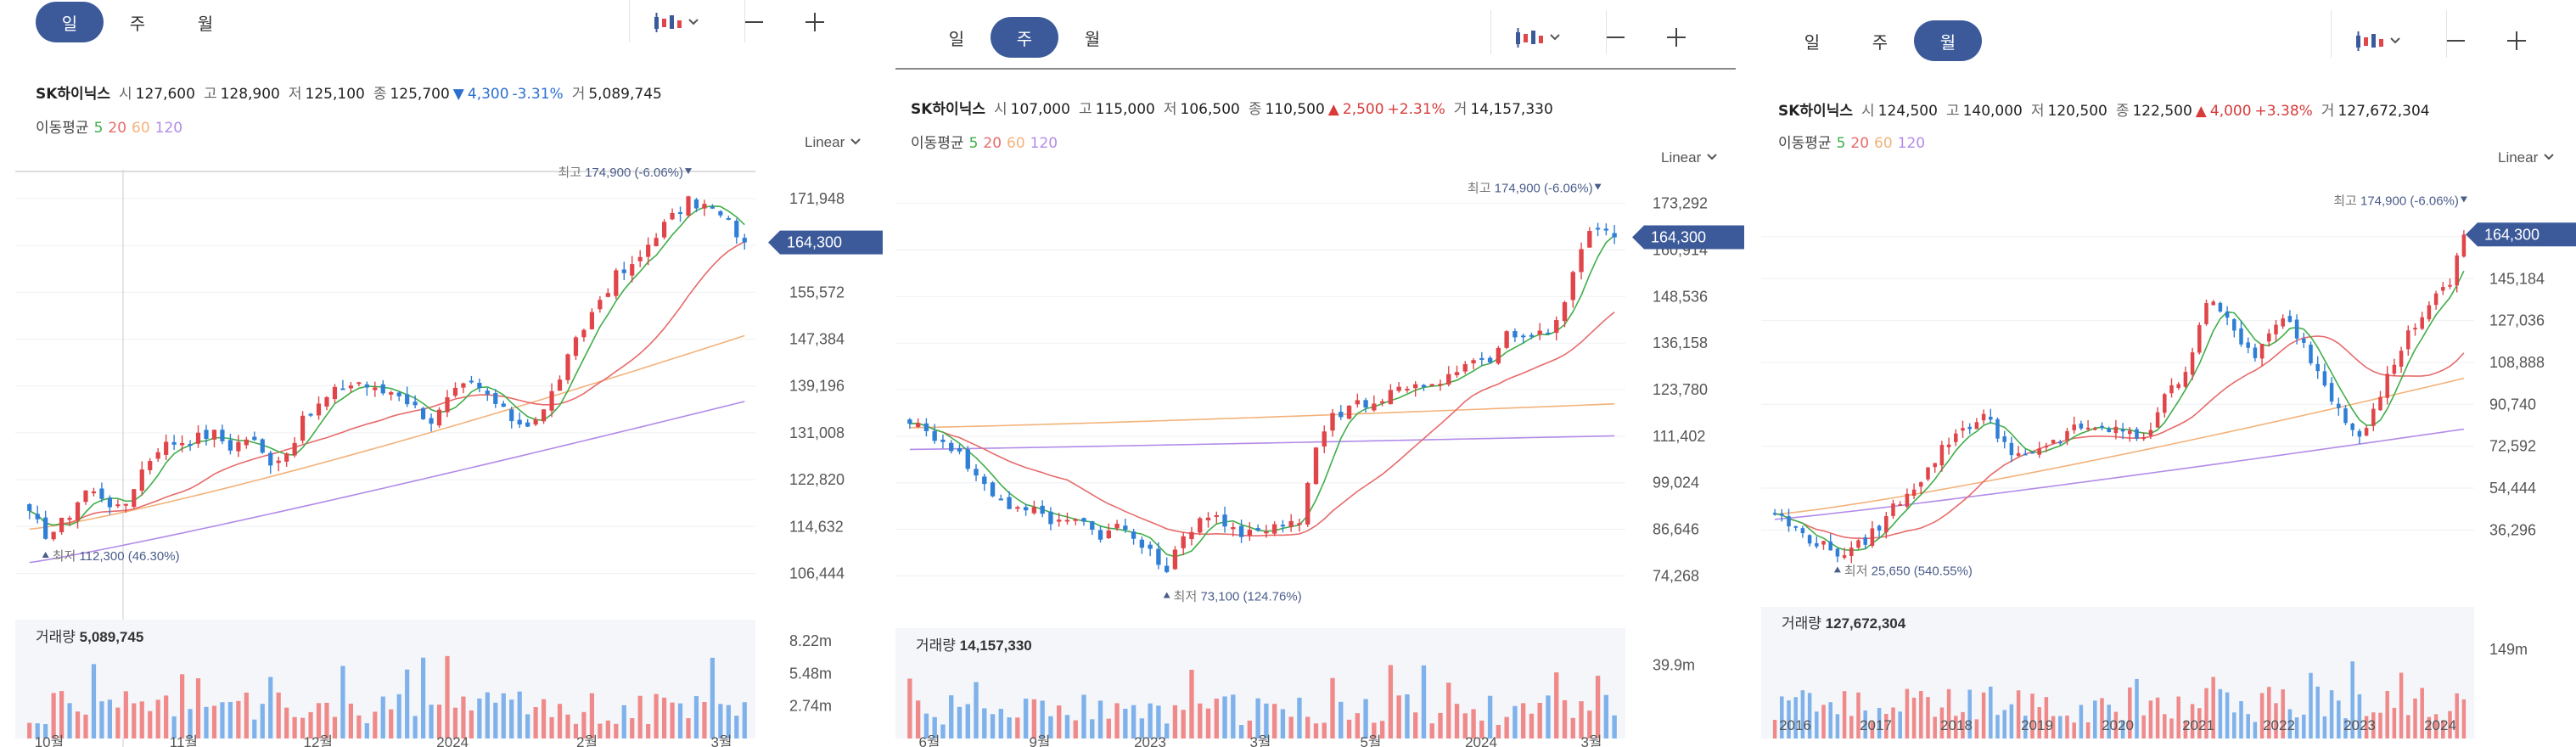 This screenshot has height=747, width=2576. What do you see at coordinates (810, 673) in the screenshot?
I see `volume-tick-label: 5.48m` at bounding box center [810, 673].